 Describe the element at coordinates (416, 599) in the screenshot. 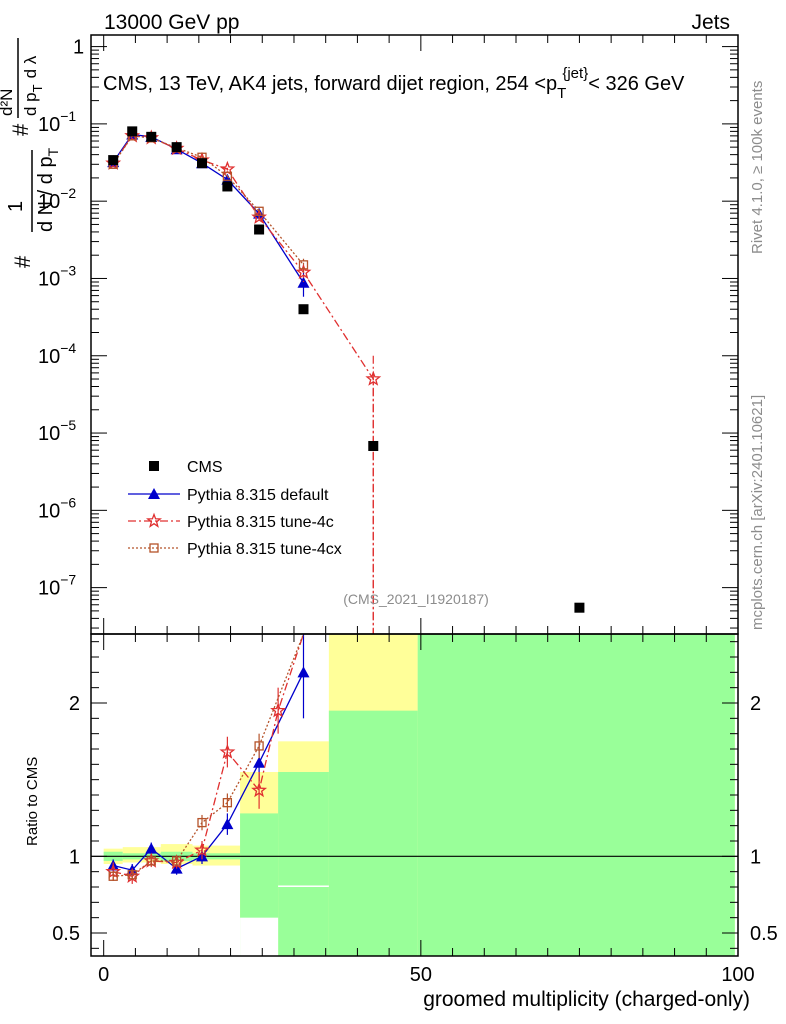

I see `analysis-watermark: (CMS_2021_I1920187)` at that location.